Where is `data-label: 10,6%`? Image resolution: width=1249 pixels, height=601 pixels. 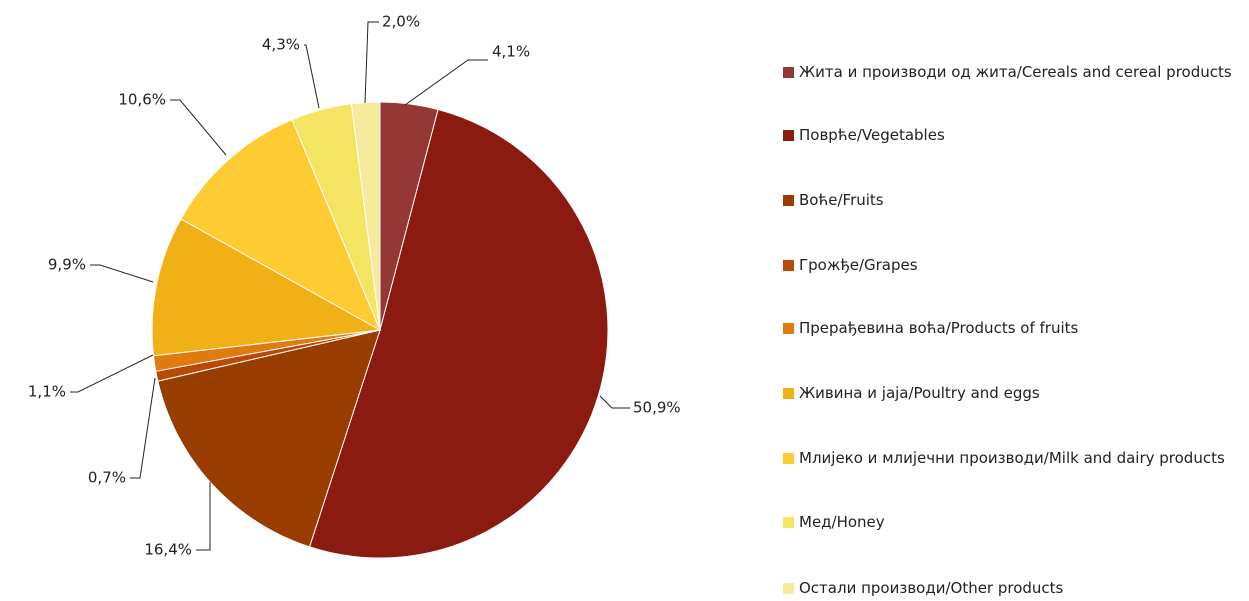 data-label: 10,6% is located at coordinates (142, 100).